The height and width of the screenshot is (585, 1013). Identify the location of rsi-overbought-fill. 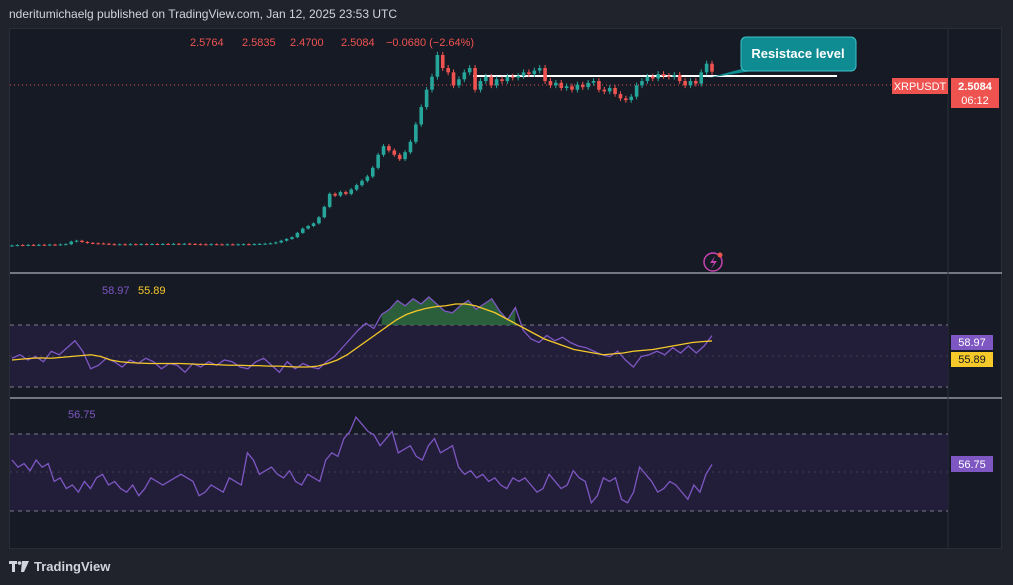
(448, 311).